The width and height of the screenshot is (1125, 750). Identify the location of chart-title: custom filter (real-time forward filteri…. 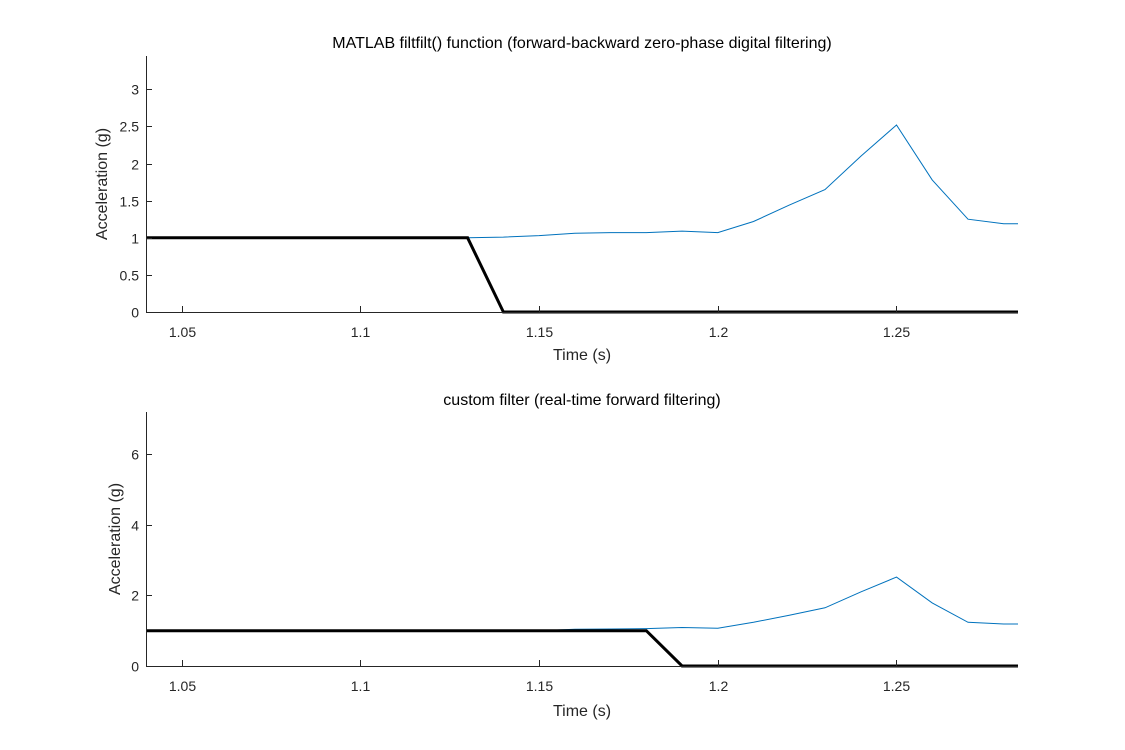
(581, 400).